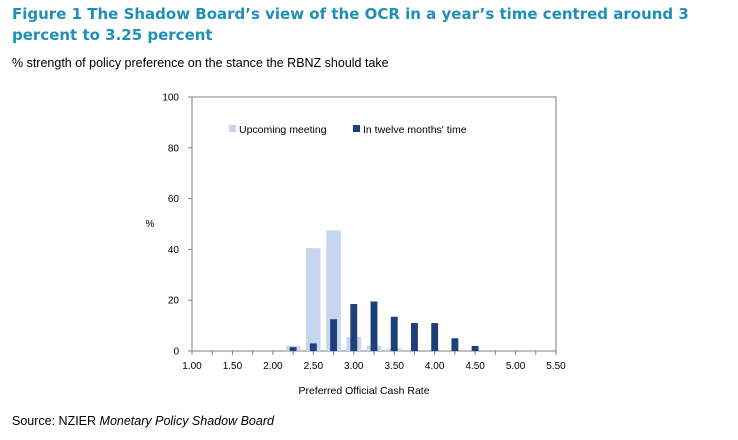 The height and width of the screenshot is (440, 738). I want to click on x-tick-label: 4.50, so click(475, 366).